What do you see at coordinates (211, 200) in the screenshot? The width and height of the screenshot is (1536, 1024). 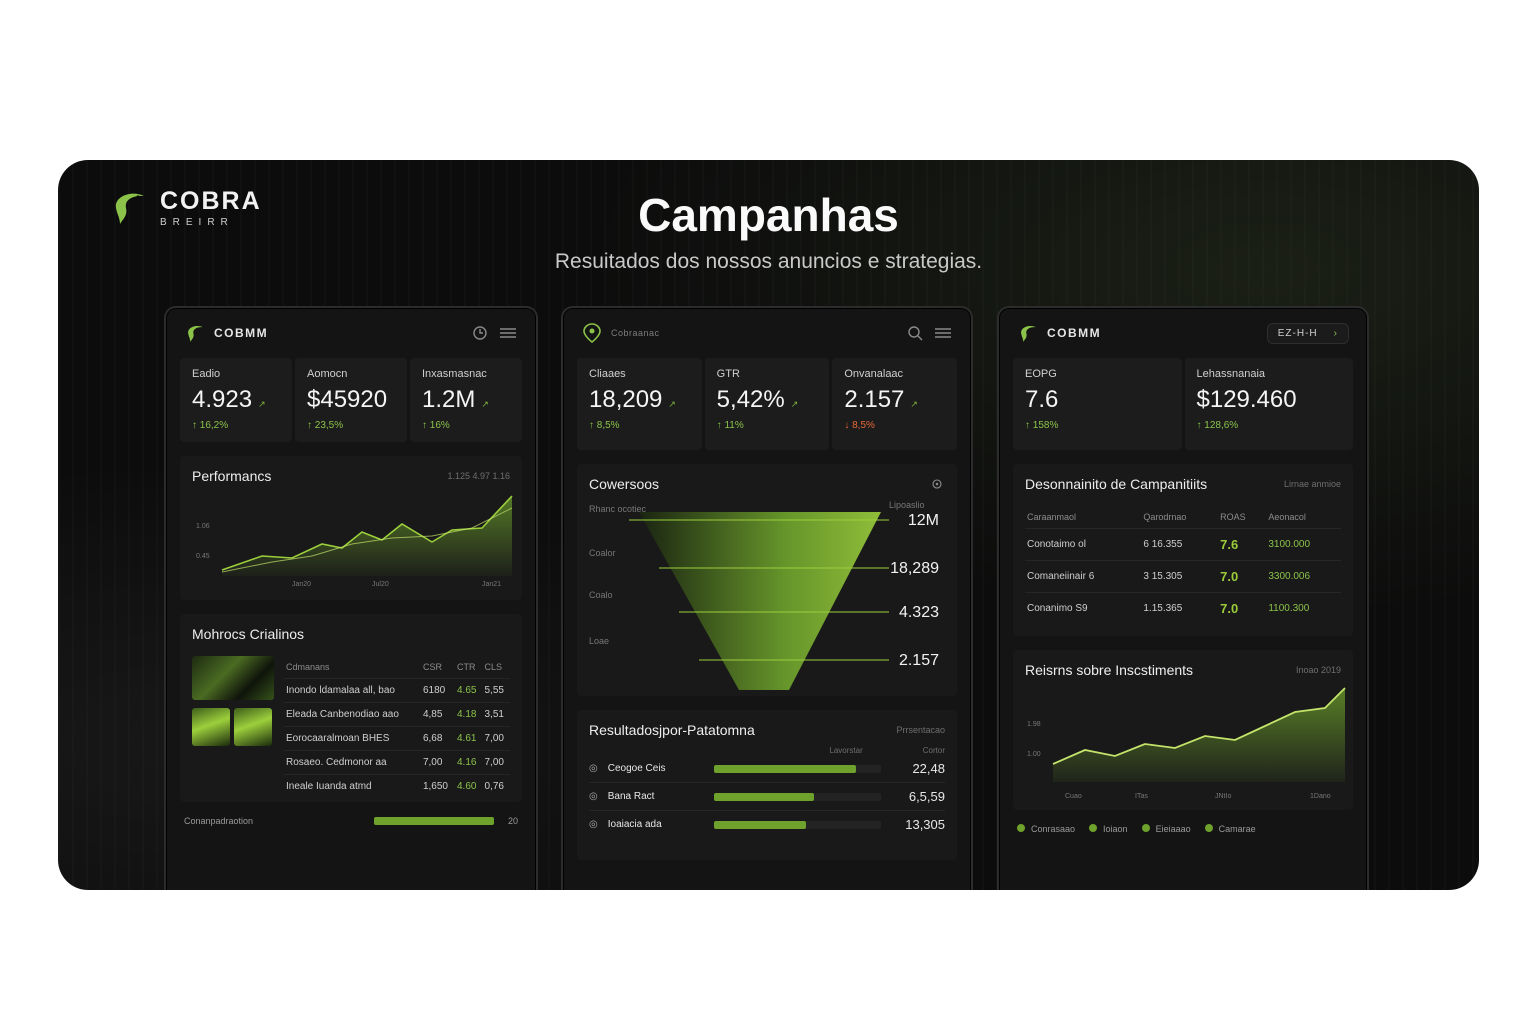 I see `brand-name: COBRA` at bounding box center [211, 200].